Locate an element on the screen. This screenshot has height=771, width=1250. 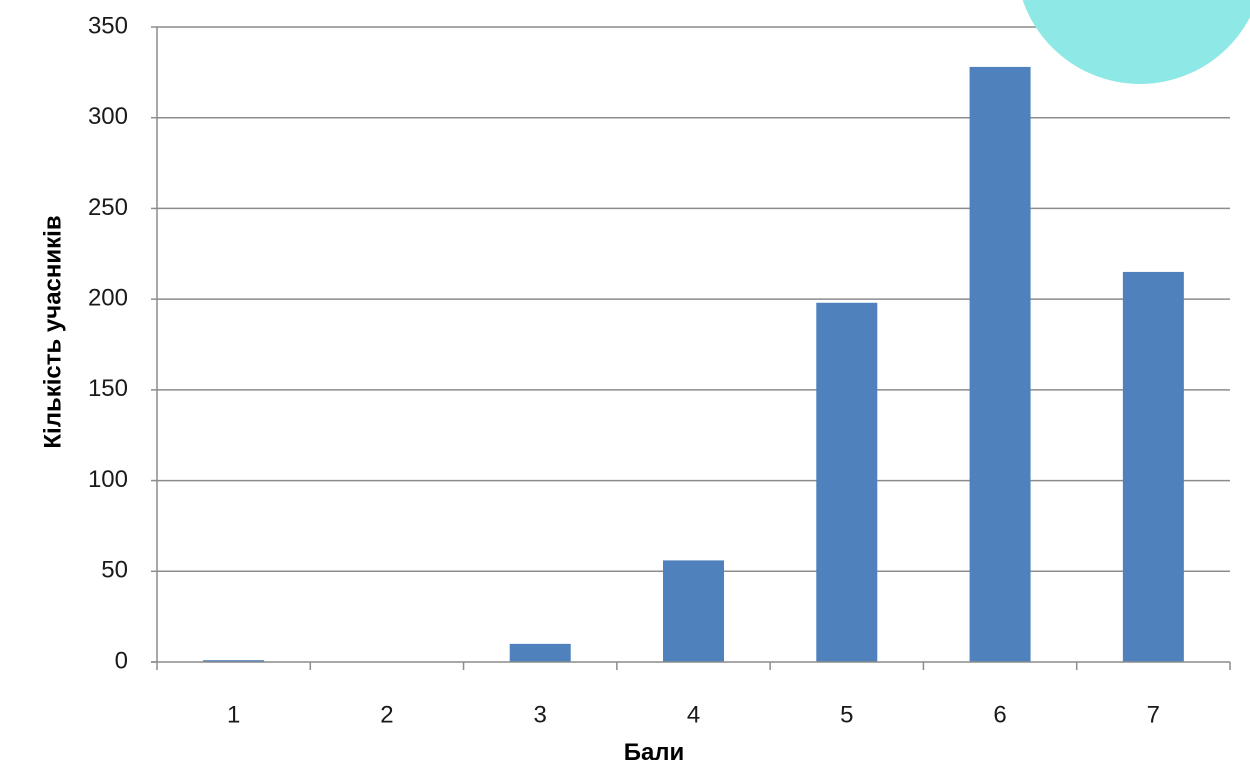
y-tick-label: 150 is located at coordinates (108, 388).